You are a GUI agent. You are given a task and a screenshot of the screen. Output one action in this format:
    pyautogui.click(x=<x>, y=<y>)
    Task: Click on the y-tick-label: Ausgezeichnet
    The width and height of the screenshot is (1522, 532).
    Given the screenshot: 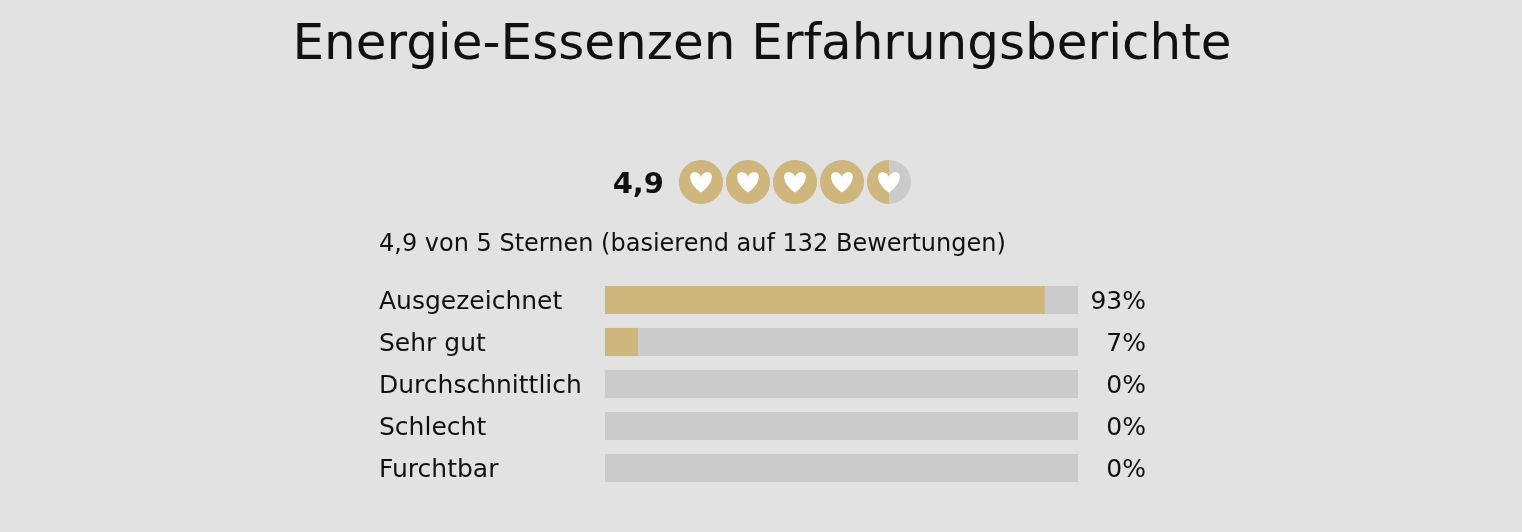 What is the action you would take?
    pyautogui.click(x=471, y=300)
    